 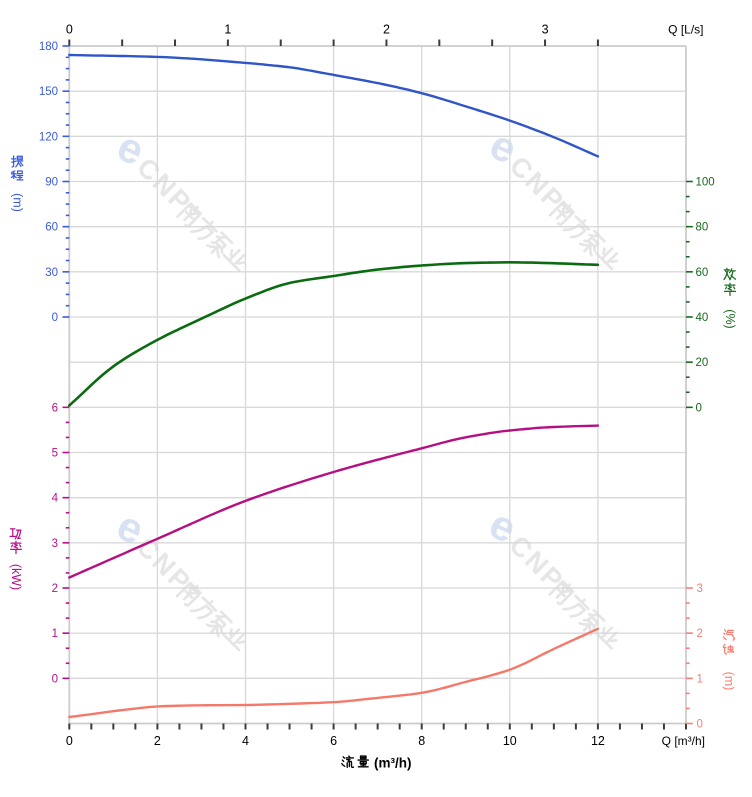 What do you see at coordinates (51, 183) in the screenshot?
I see `svg-text: 90` at bounding box center [51, 183].